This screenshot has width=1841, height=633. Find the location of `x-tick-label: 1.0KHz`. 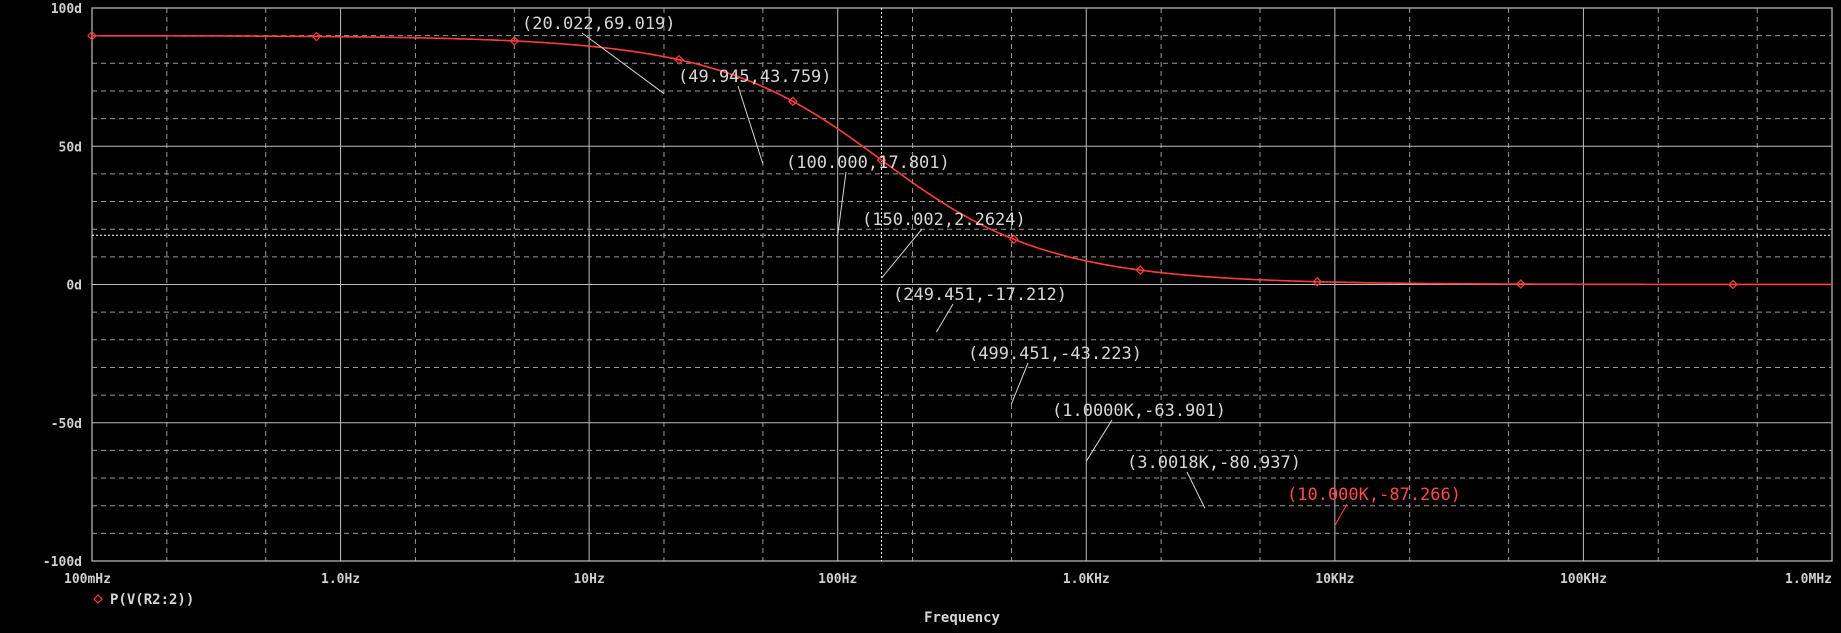

x-tick-label: 1.0KHz is located at coordinates (1086, 579).